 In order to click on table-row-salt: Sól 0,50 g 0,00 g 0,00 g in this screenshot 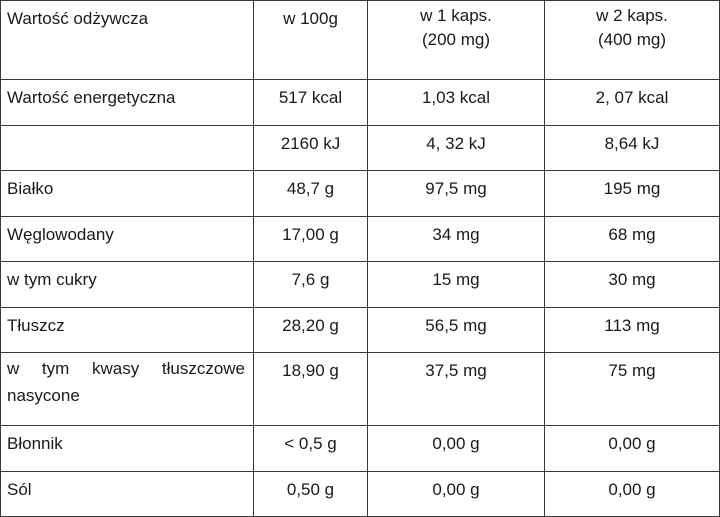, I will do `click(360, 493)`.